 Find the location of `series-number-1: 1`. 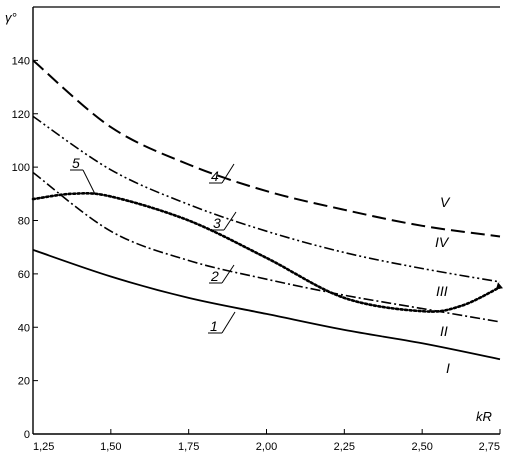

series-number-1: 1 is located at coordinates (214, 326).